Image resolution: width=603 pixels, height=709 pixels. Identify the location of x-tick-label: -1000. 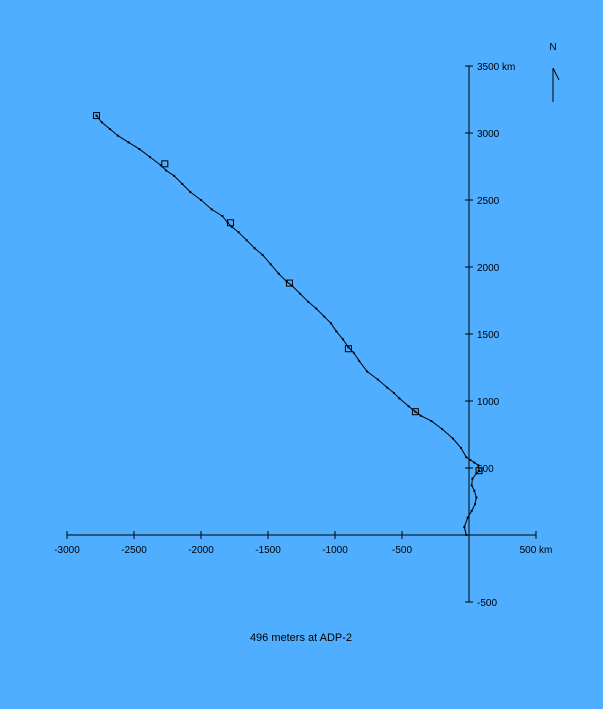
(335, 550).